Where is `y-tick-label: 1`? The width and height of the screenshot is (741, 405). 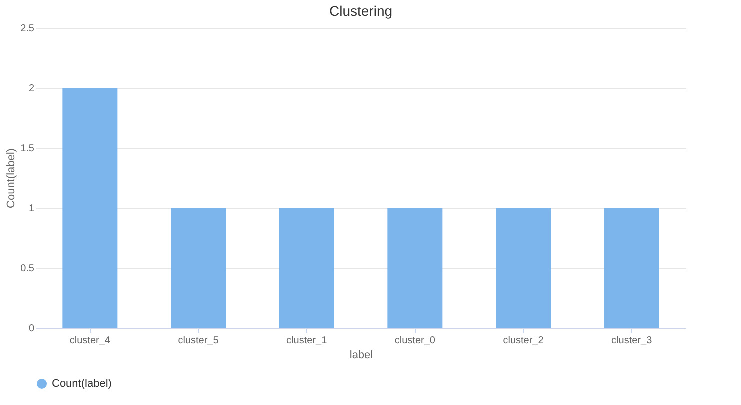 y-tick-label: 1 is located at coordinates (31, 209).